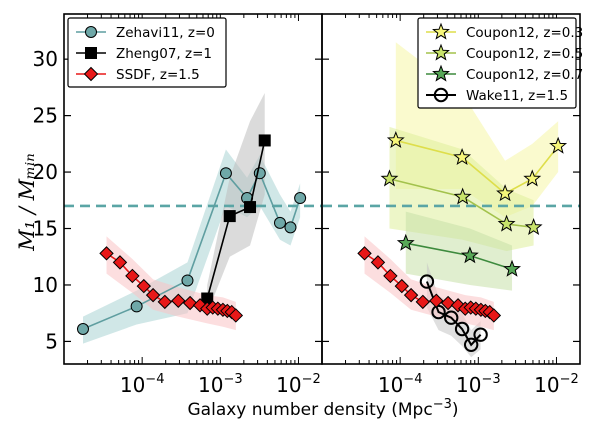 The width and height of the screenshot is (598, 421). I want to click on legend-item-coupon12-z-0-7: Coupon12, z=0.7, so click(504, 73).